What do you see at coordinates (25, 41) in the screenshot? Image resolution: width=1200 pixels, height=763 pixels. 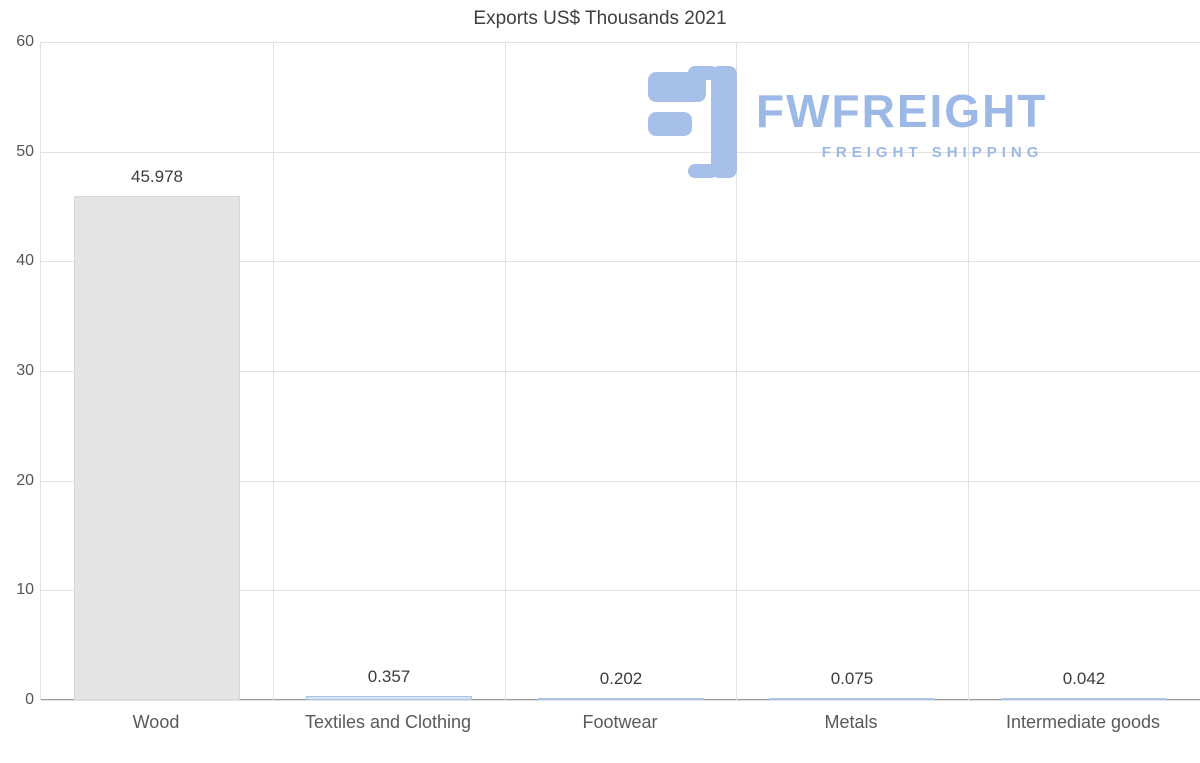 I see `y-tick-label: 60` at bounding box center [25, 41].